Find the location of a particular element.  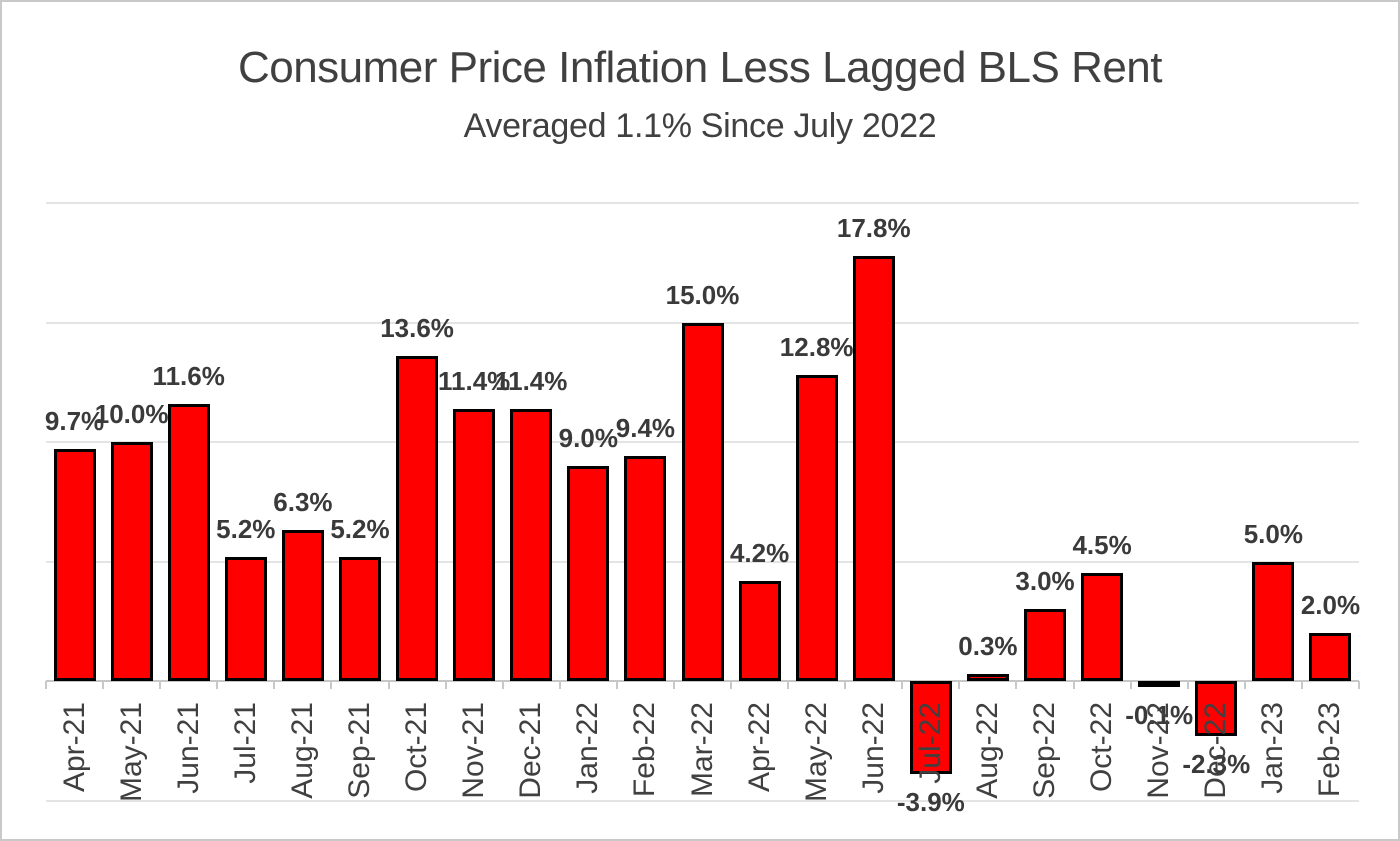

x-axis-label-apr-21: Apr-21 is located at coordinates (74, 747).